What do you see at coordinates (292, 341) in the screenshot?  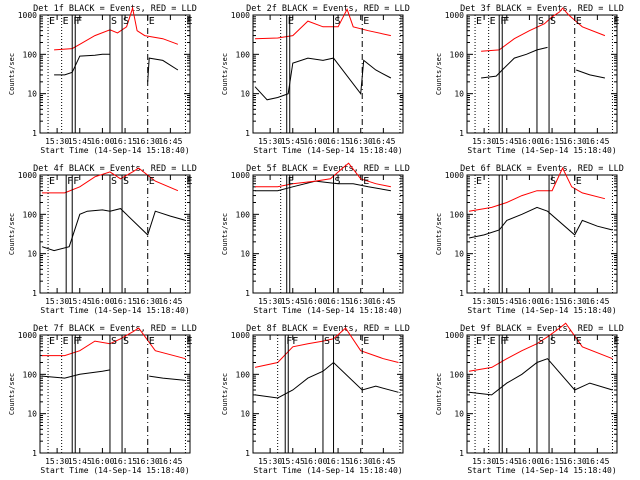 I see `event-marker-label: FF` at bounding box center [292, 341].